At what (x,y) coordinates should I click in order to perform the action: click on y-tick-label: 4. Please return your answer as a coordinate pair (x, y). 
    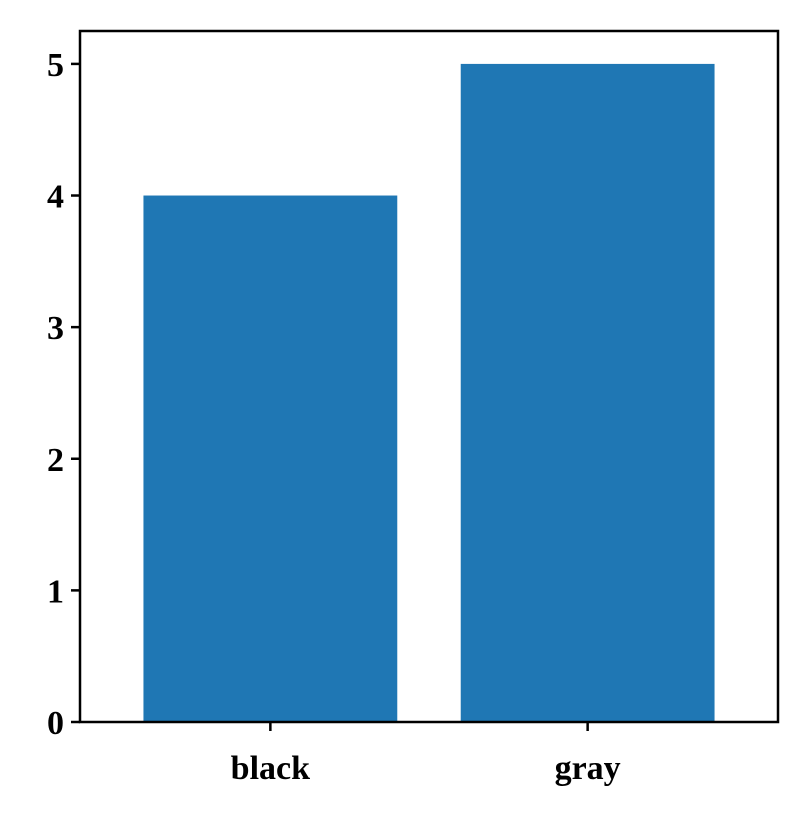
    Looking at the image, I should click on (55, 197).